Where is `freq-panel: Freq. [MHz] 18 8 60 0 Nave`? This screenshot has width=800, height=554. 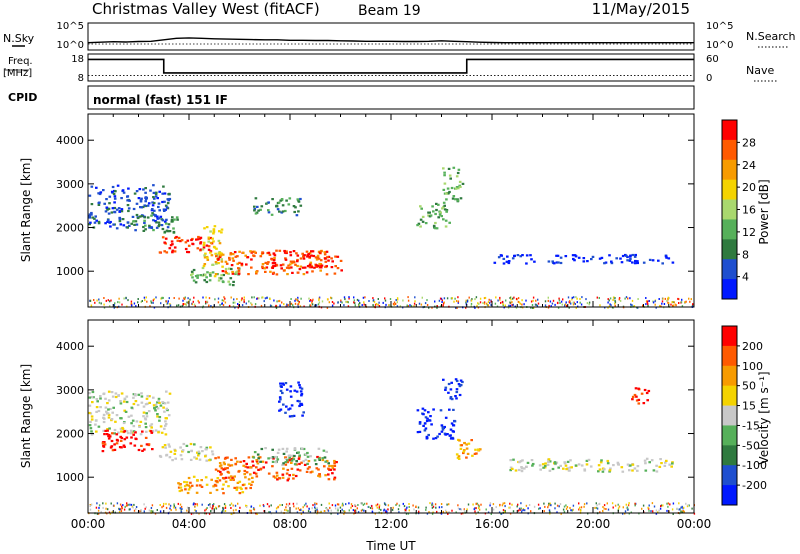
freq-panel: Freq. [MHz] 18 8 60 0 Nave is located at coordinates (390, 68).